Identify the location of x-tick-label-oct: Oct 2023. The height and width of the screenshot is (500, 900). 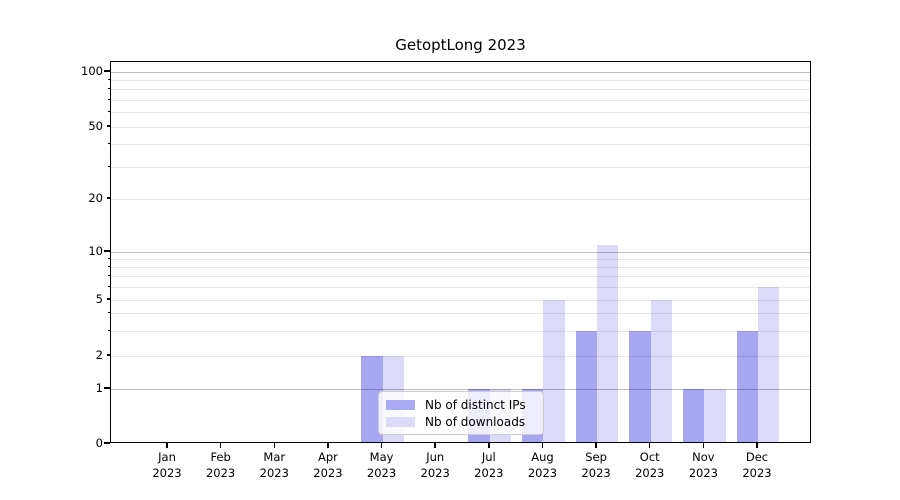
(650, 465).